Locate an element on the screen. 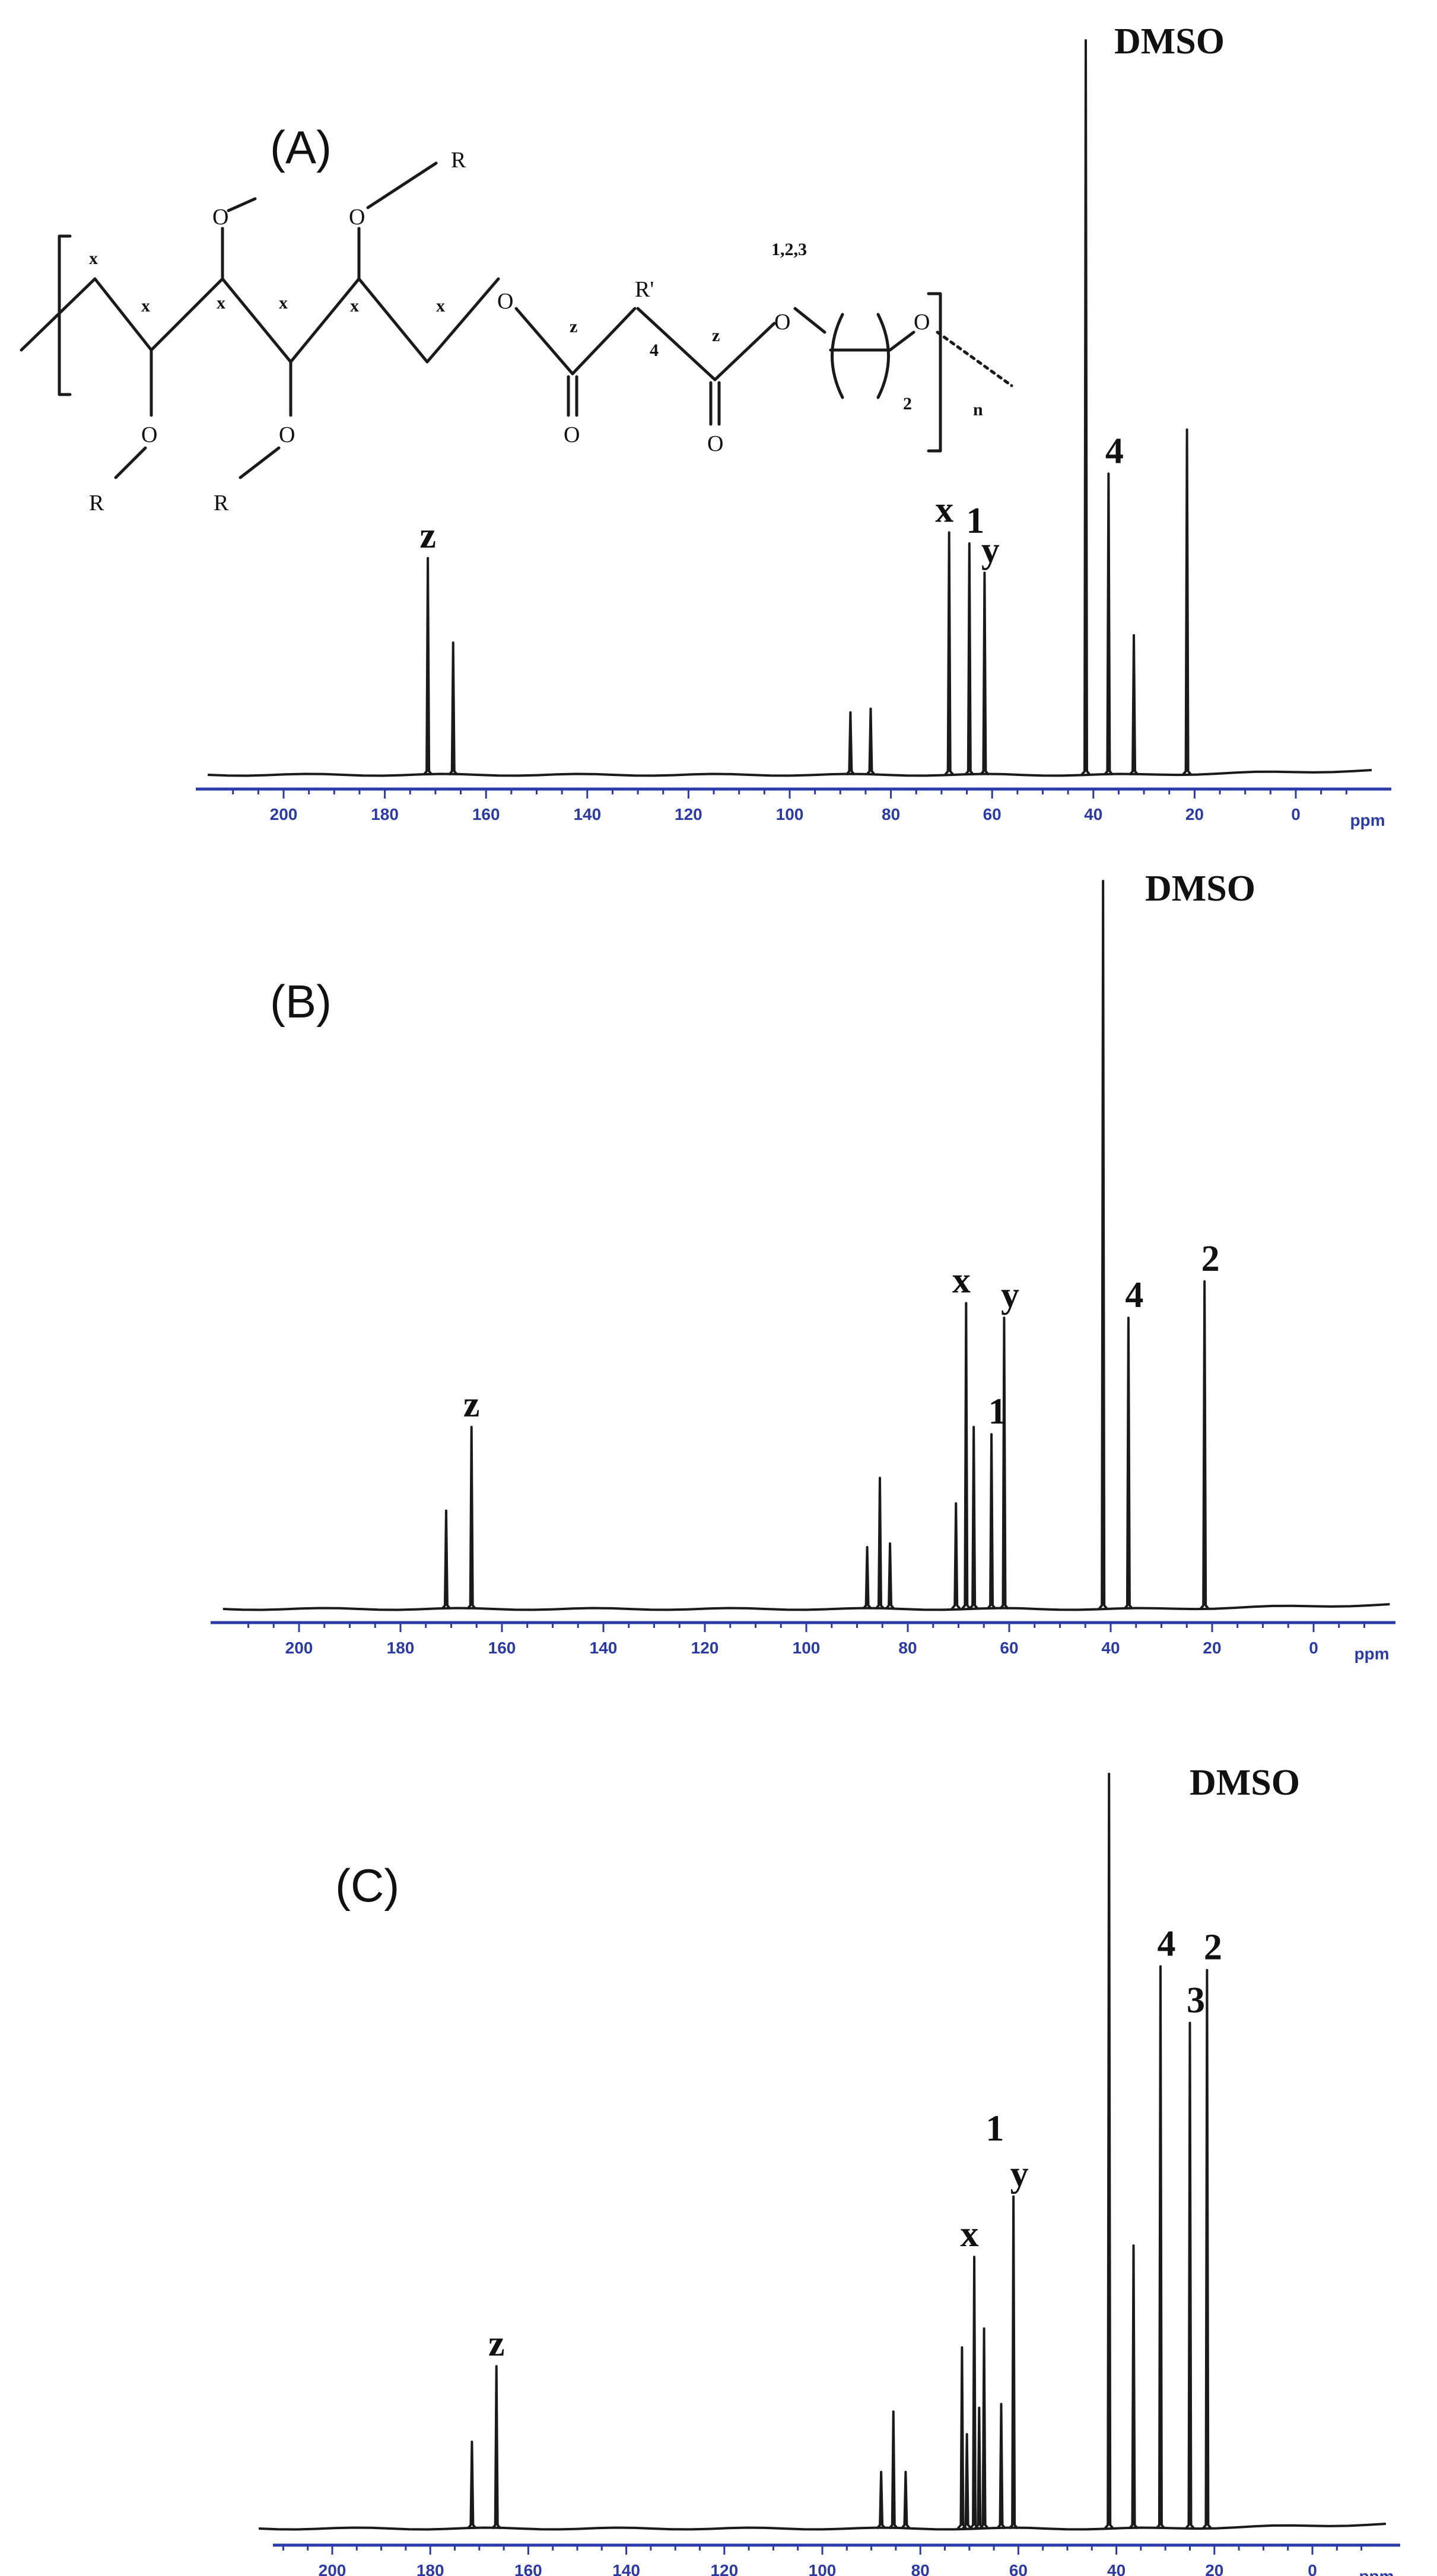 This screenshot has height=2576, width=1437. peak-label: 2 is located at coordinates (1213, 1948).